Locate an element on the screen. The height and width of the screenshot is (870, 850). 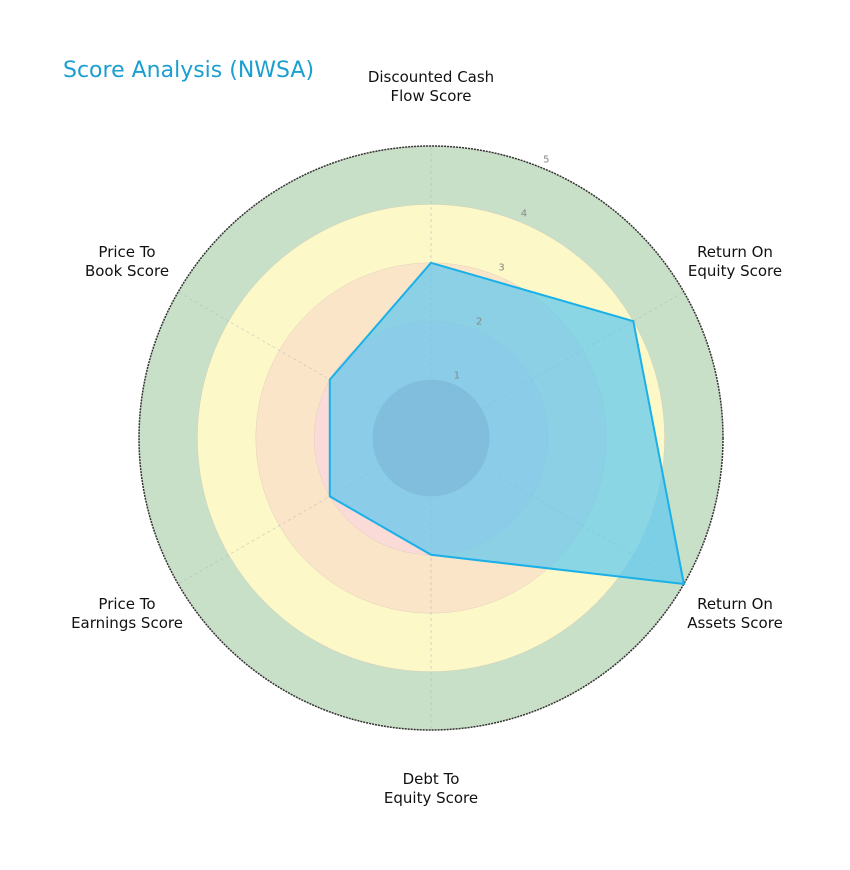
axis-label-de: Debt To Equity Score is located at coordinates (431, 788).